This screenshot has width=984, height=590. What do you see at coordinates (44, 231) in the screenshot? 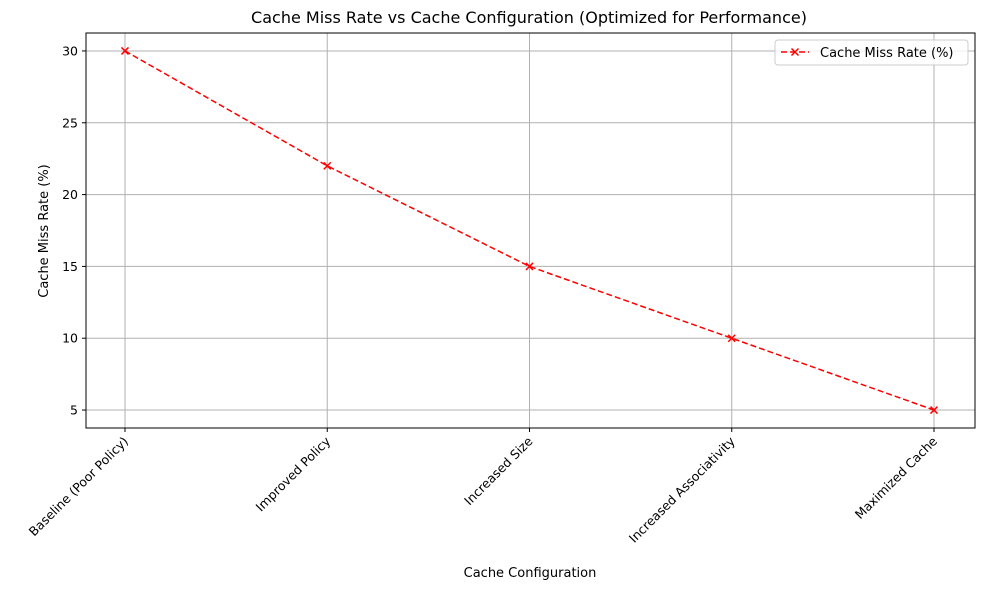
I see `y-axis-label: Cache Miss Rate (%)` at bounding box center [44, 231].